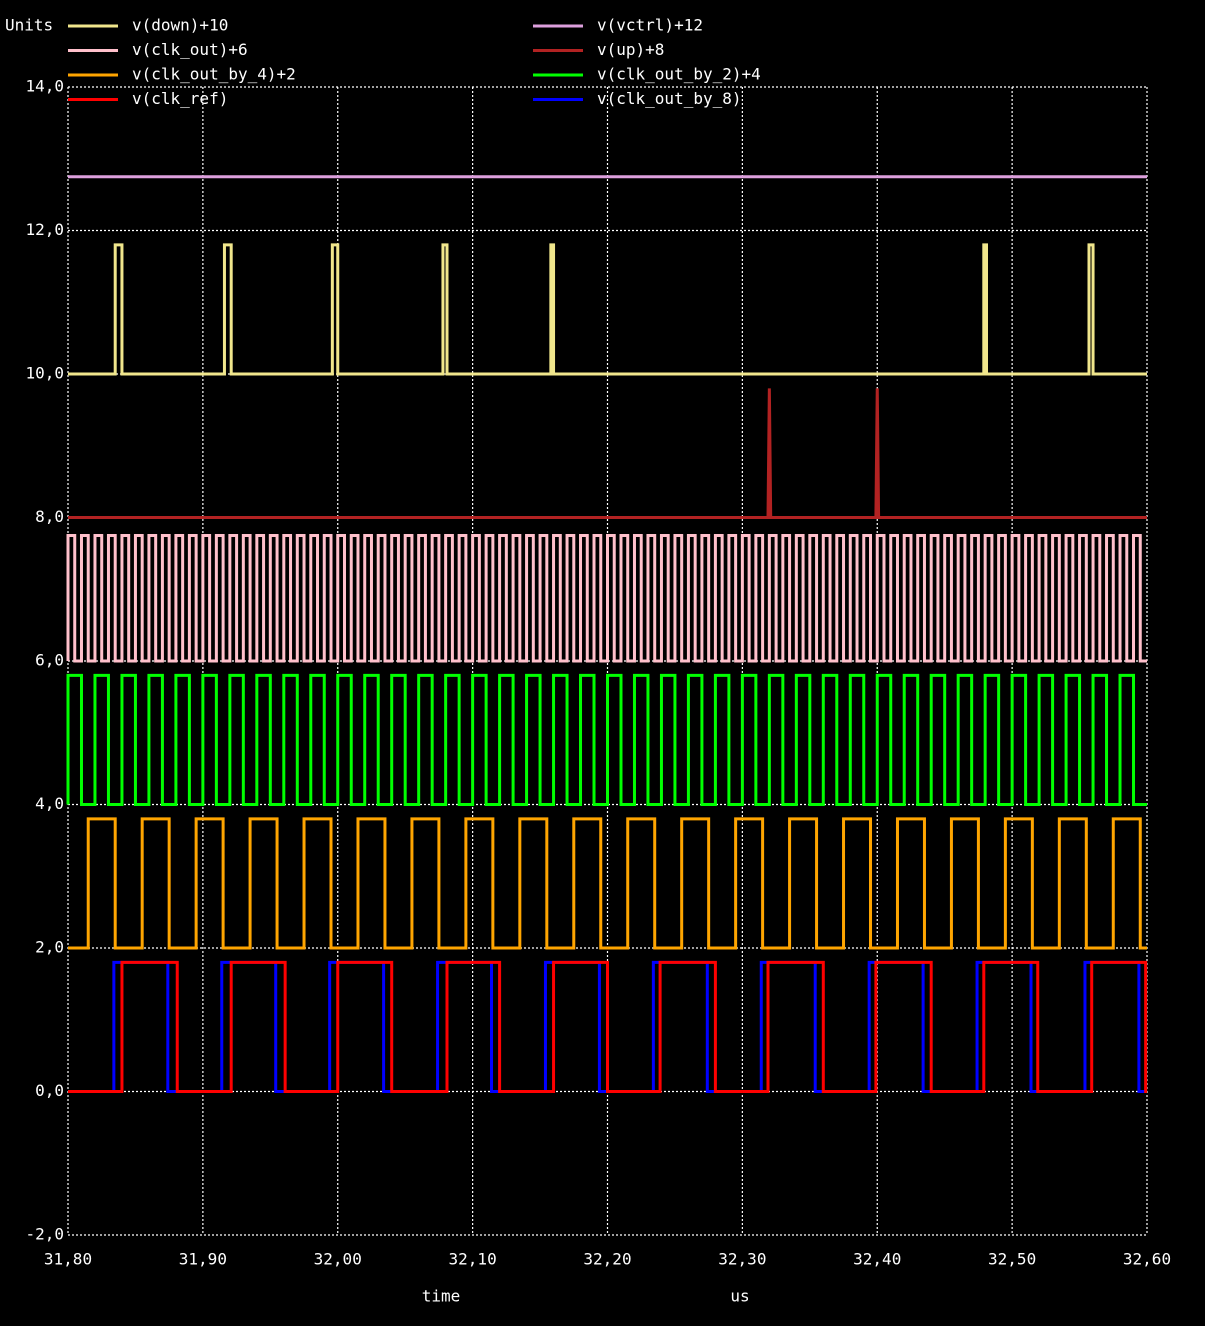 The height and width of the screenshot is (1326, 1205). Describe the element at coordinates (338, 1259) in the screenshot. I see `x-tick-label: 32,00` at that location.